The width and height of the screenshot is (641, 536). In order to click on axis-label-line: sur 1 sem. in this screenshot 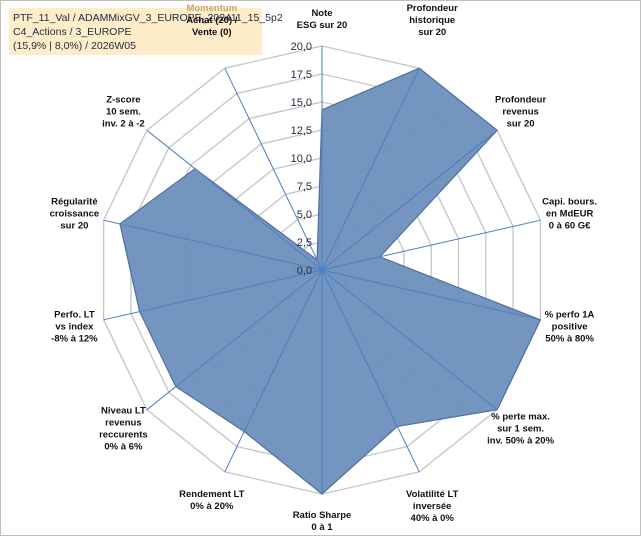, I will do `click(520, 428)`.